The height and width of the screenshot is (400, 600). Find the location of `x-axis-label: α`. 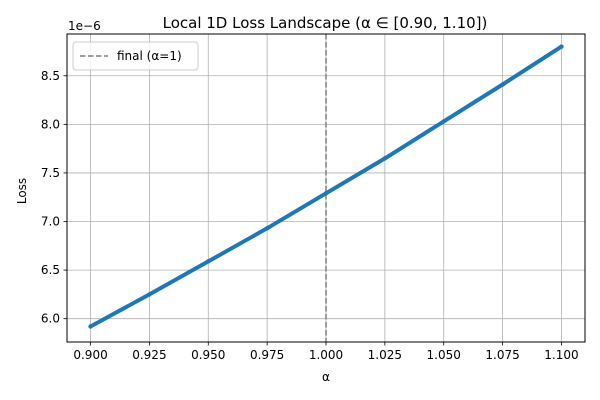

x-axis-label: α is located at coordinates (326, 377).